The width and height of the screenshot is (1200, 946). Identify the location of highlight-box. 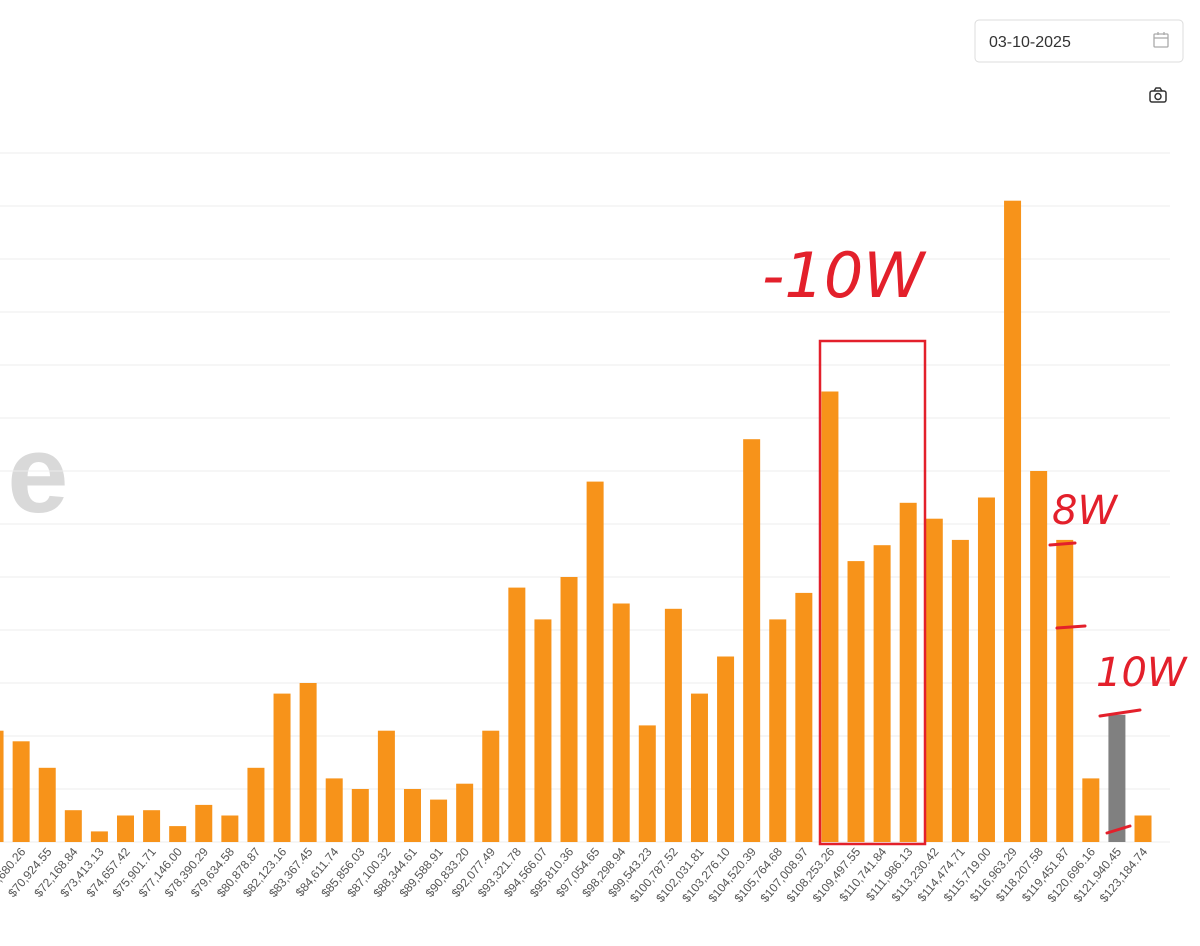
(872, 592).